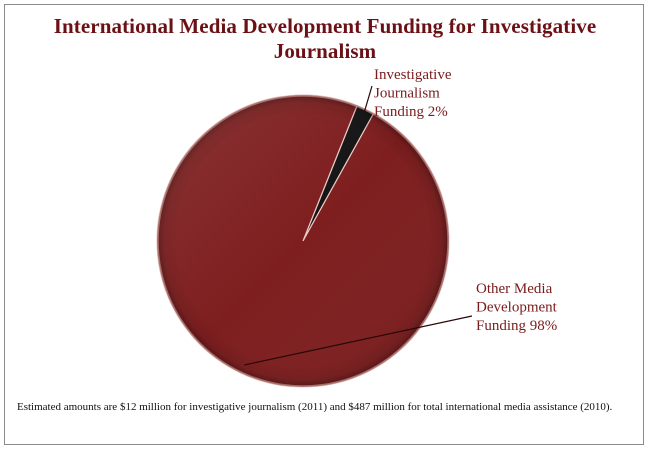 This screenshot has width=650, height=451. What do you see at coordinates (516, 326) in the screenshot?
I see `slice-label-line: Funding 98%` at bounding box center [516, 326].